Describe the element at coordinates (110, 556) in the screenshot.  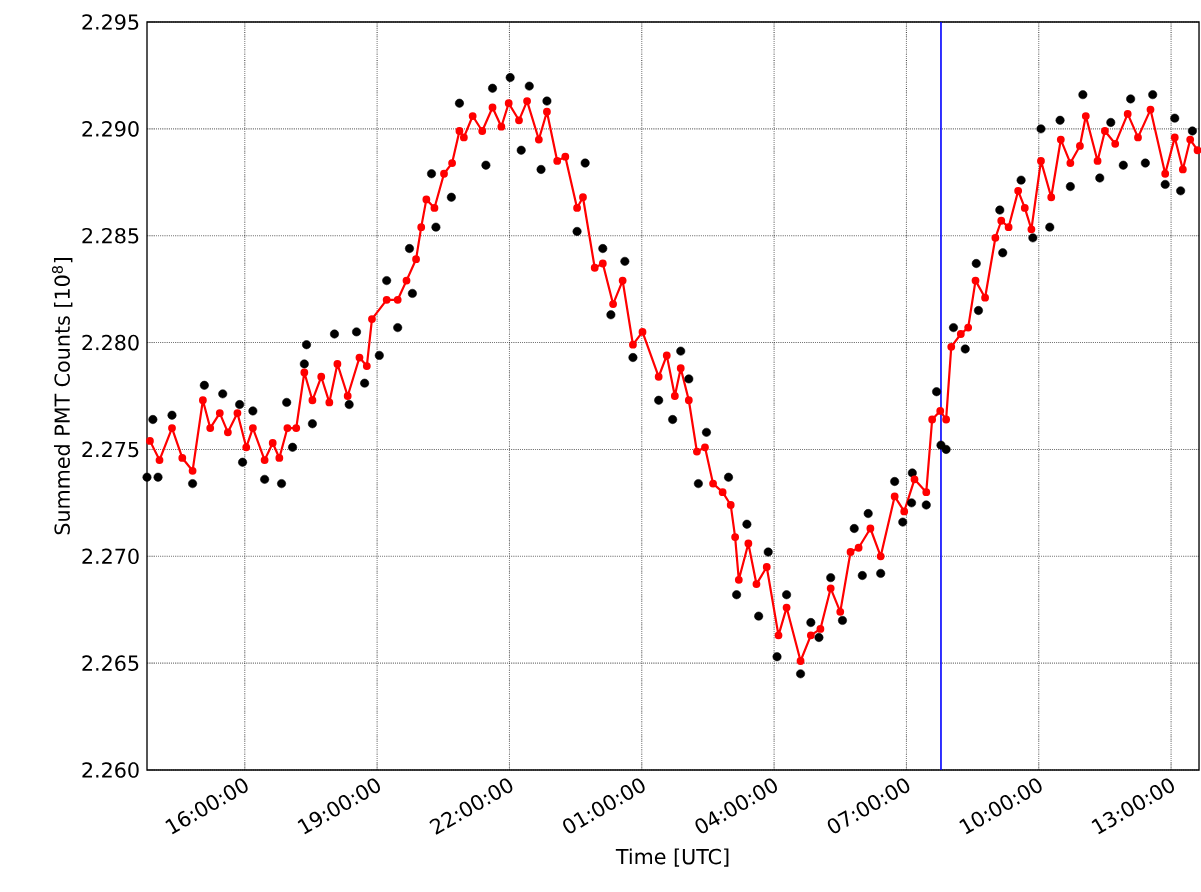
I see `y-tick-label: 2.270` at that location.